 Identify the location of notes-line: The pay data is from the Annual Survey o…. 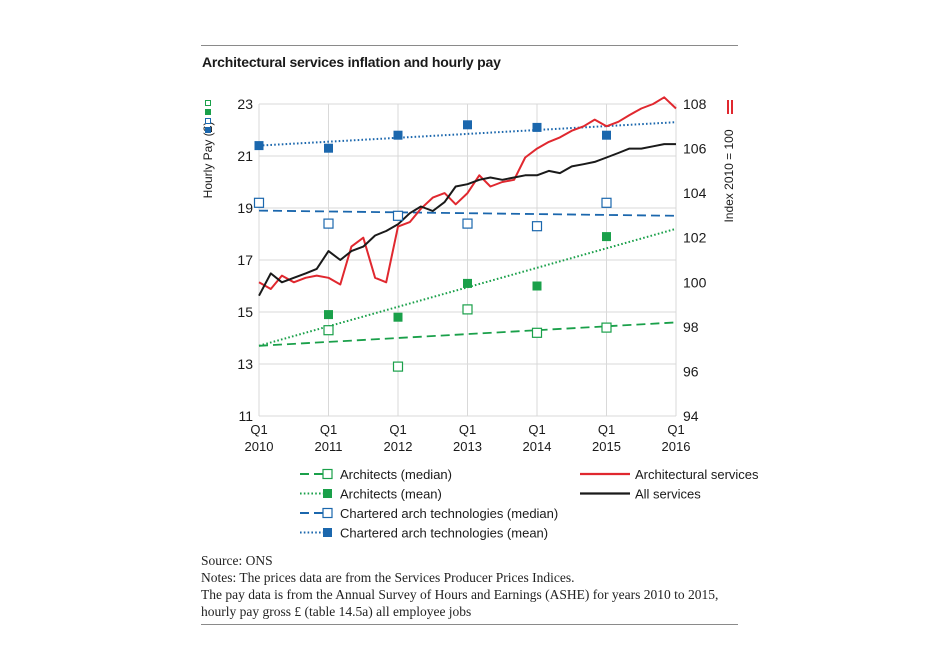
(460, 594).